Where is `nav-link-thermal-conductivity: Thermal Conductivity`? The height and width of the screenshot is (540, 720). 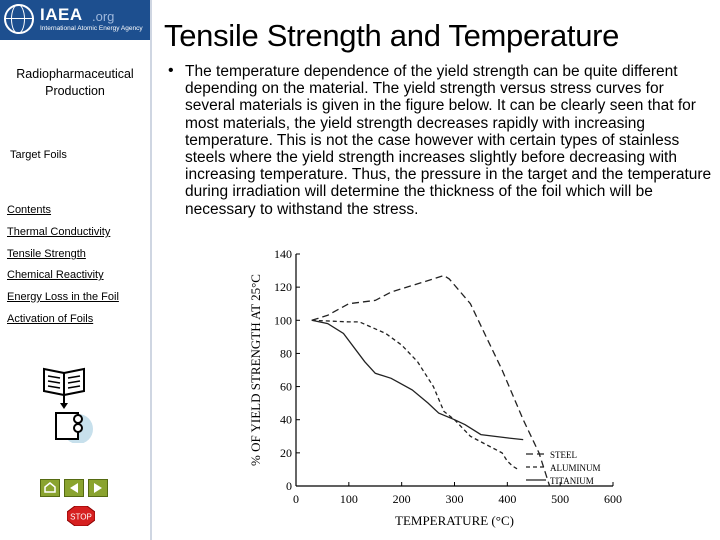
nav-link-thermal-conductivity: Thermal Conductivity is located at coordinates (59, 232).